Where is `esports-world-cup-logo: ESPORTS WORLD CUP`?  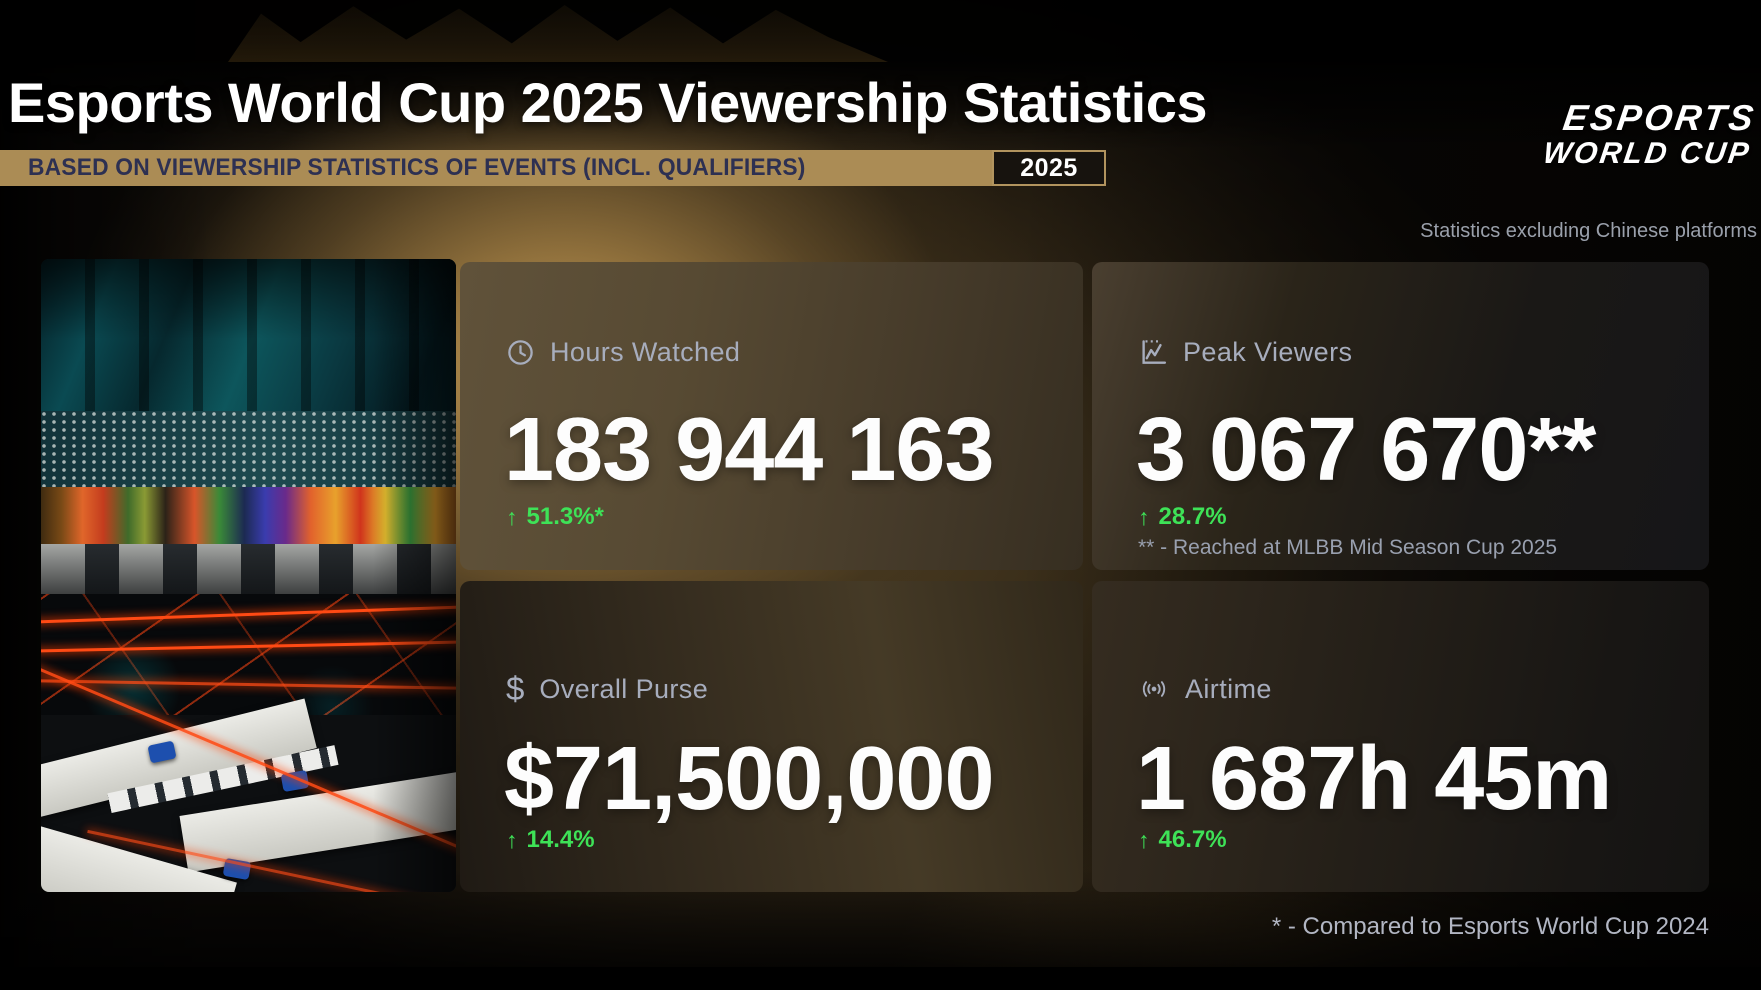
esports-world-cup-logo: ESPORTS WORLD CUP is located at coordinates (1649, 133).